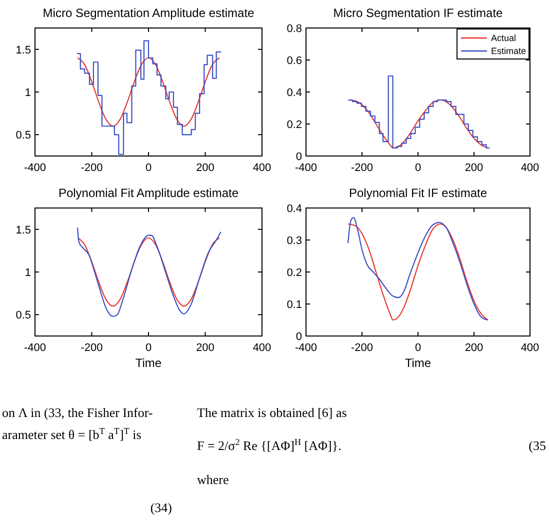 The height and width of the screenshot is (520, 549). Describe the element at coordinates (294, 241) in the screenshot. I see `y-tick-label: 0.3` at that location.